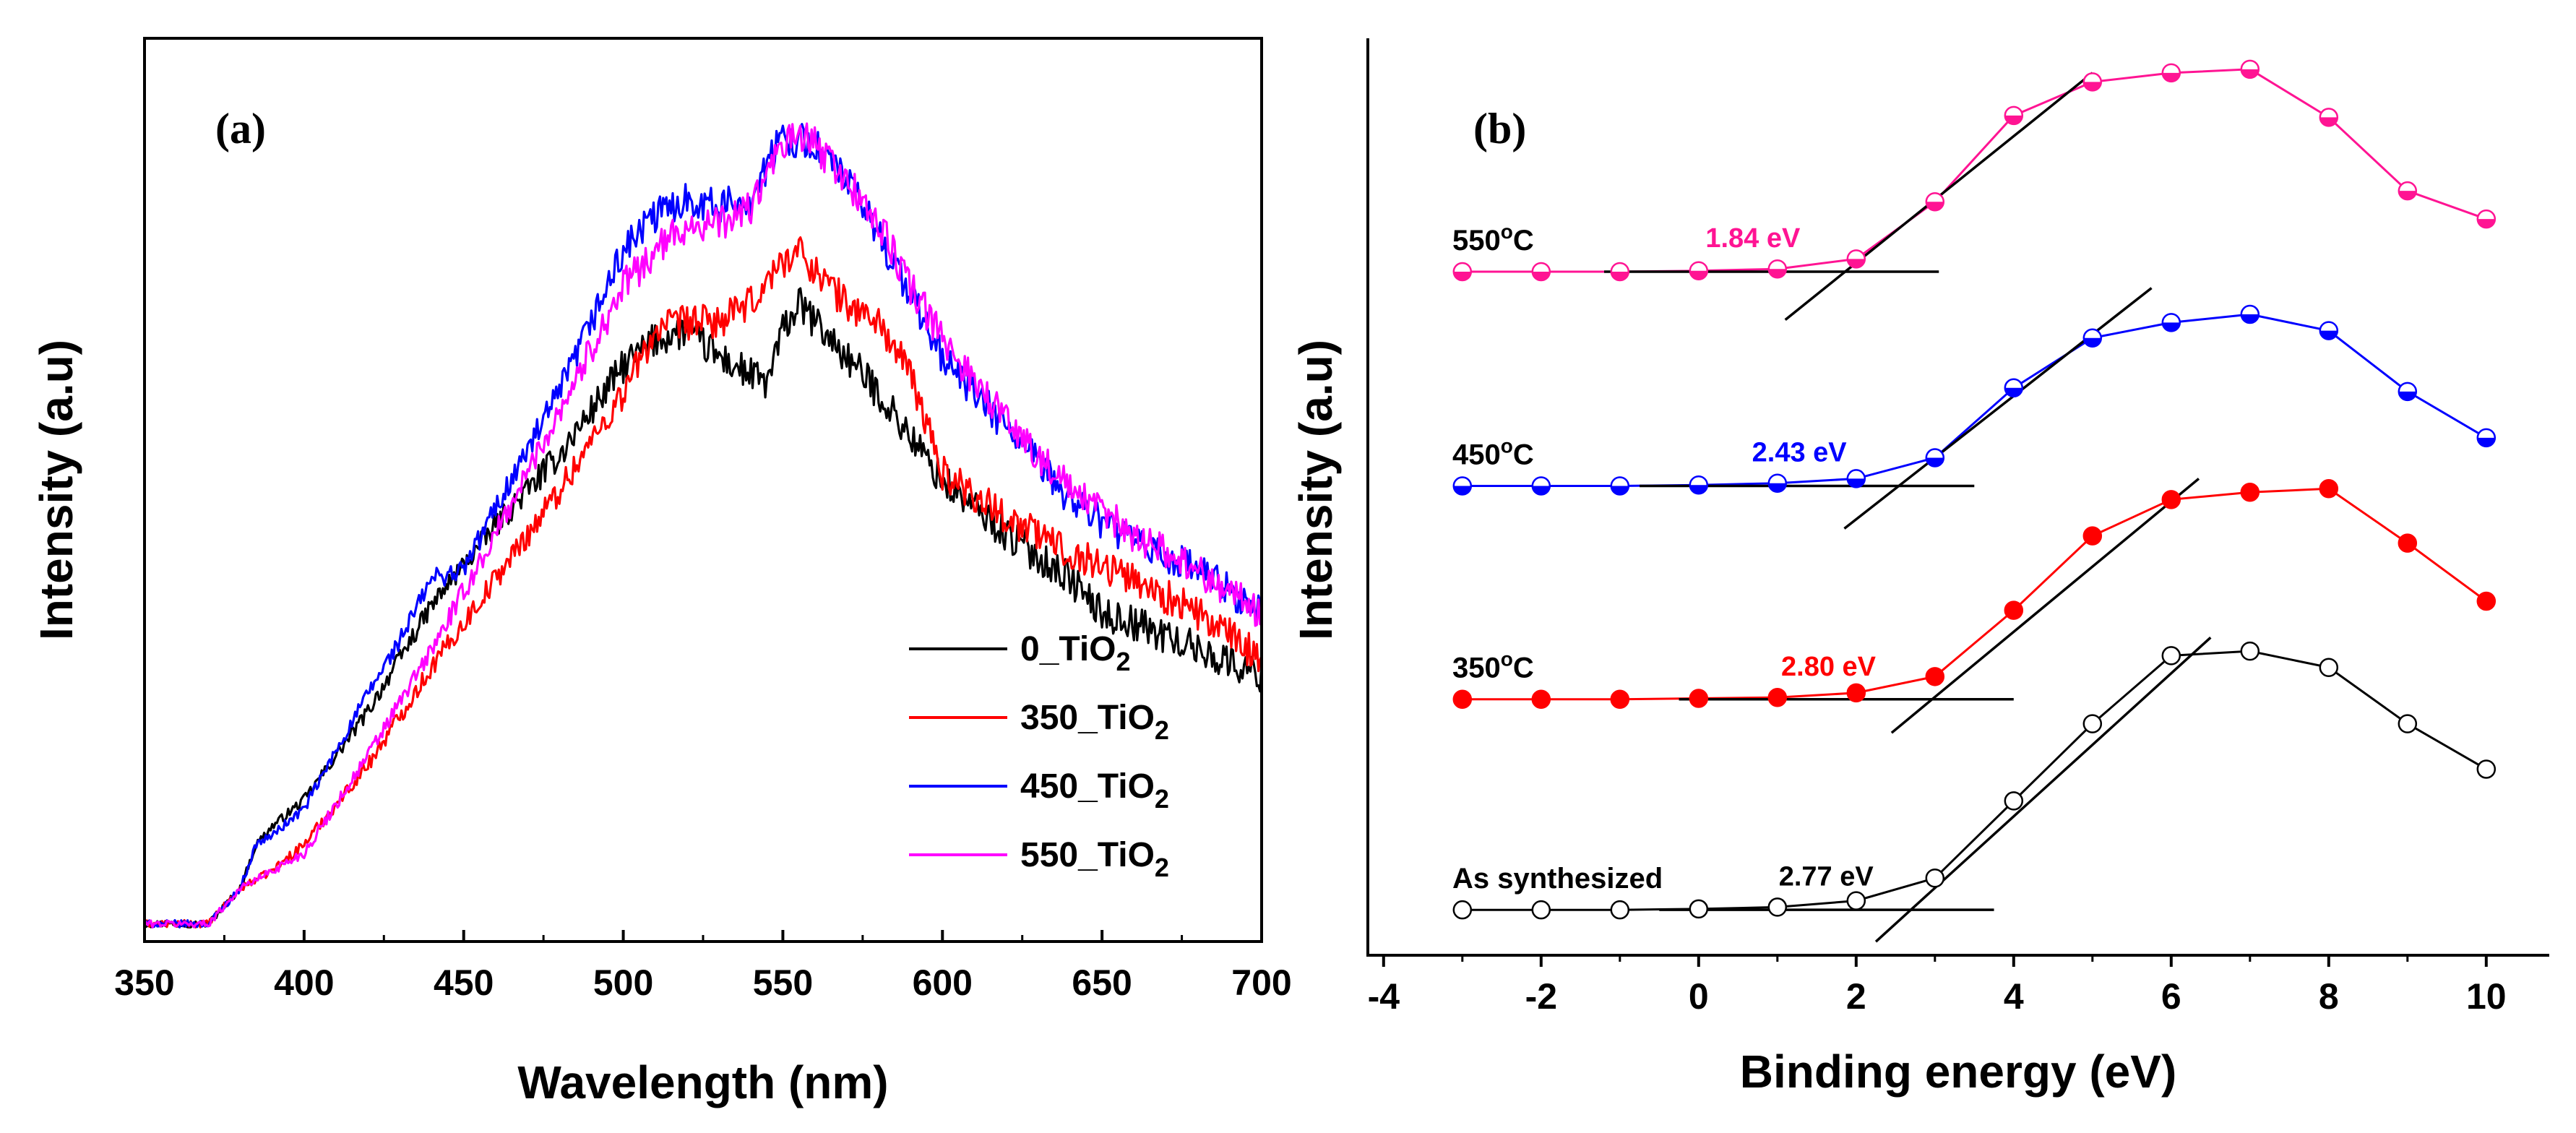 This screenshot has width=2576, height=1133. Describe the element at coordinates (2171, 996) in the screenshot. I see `x-tick-label: 6` at that location.